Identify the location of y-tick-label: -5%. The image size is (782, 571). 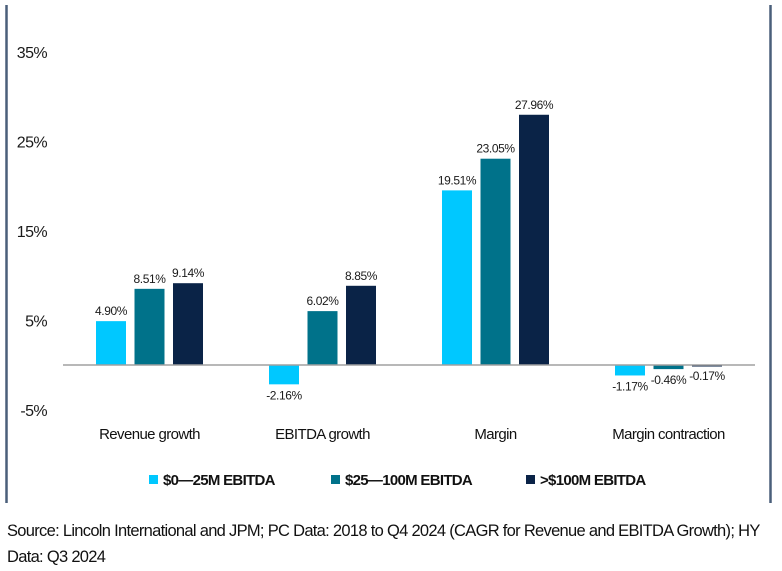
(33, 411).